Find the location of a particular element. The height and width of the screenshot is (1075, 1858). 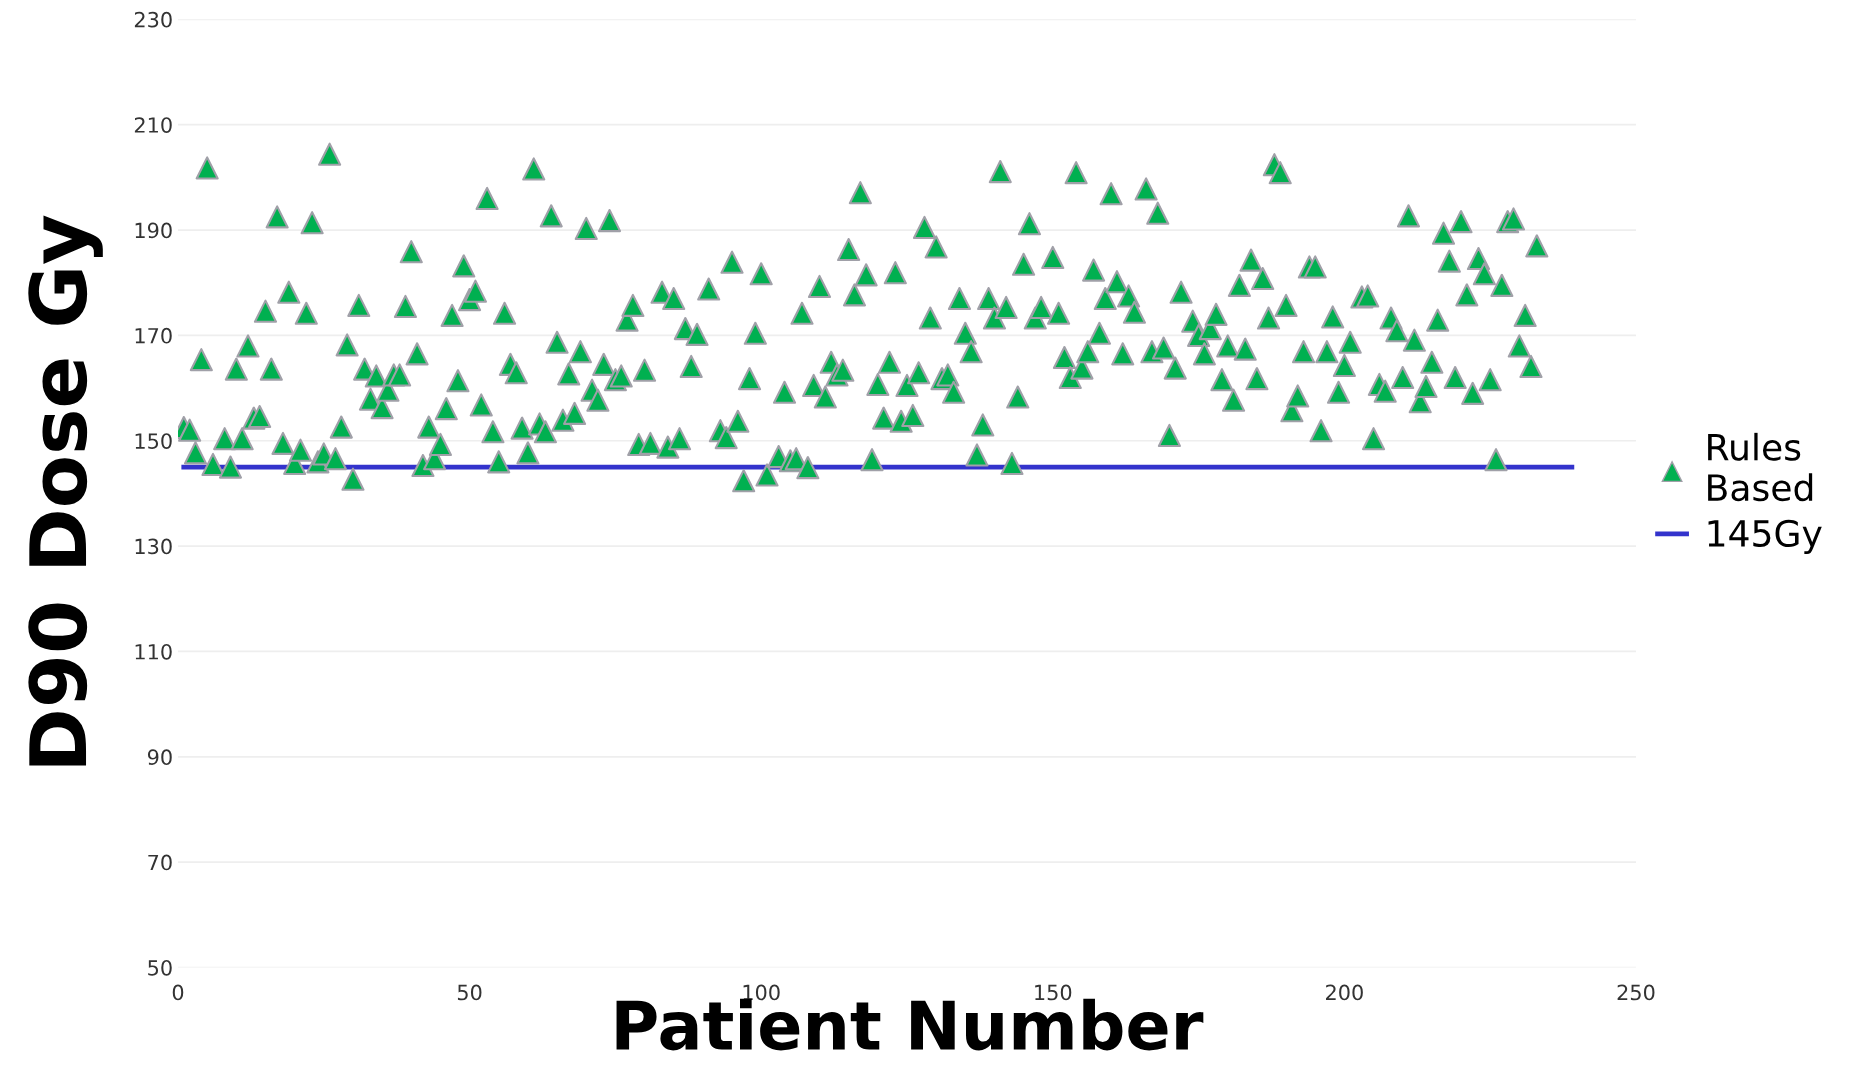

x-tick-label: 0 is located at coordinates (178, 992).